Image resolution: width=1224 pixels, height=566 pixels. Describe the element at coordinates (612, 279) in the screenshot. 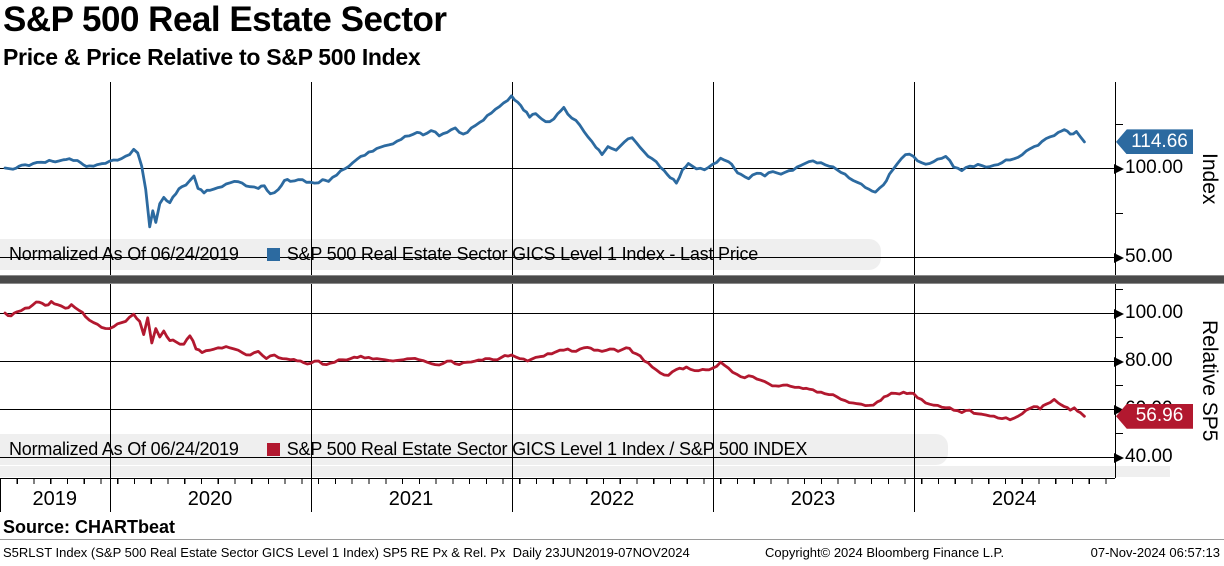

I see `panel-splitter` at that location.